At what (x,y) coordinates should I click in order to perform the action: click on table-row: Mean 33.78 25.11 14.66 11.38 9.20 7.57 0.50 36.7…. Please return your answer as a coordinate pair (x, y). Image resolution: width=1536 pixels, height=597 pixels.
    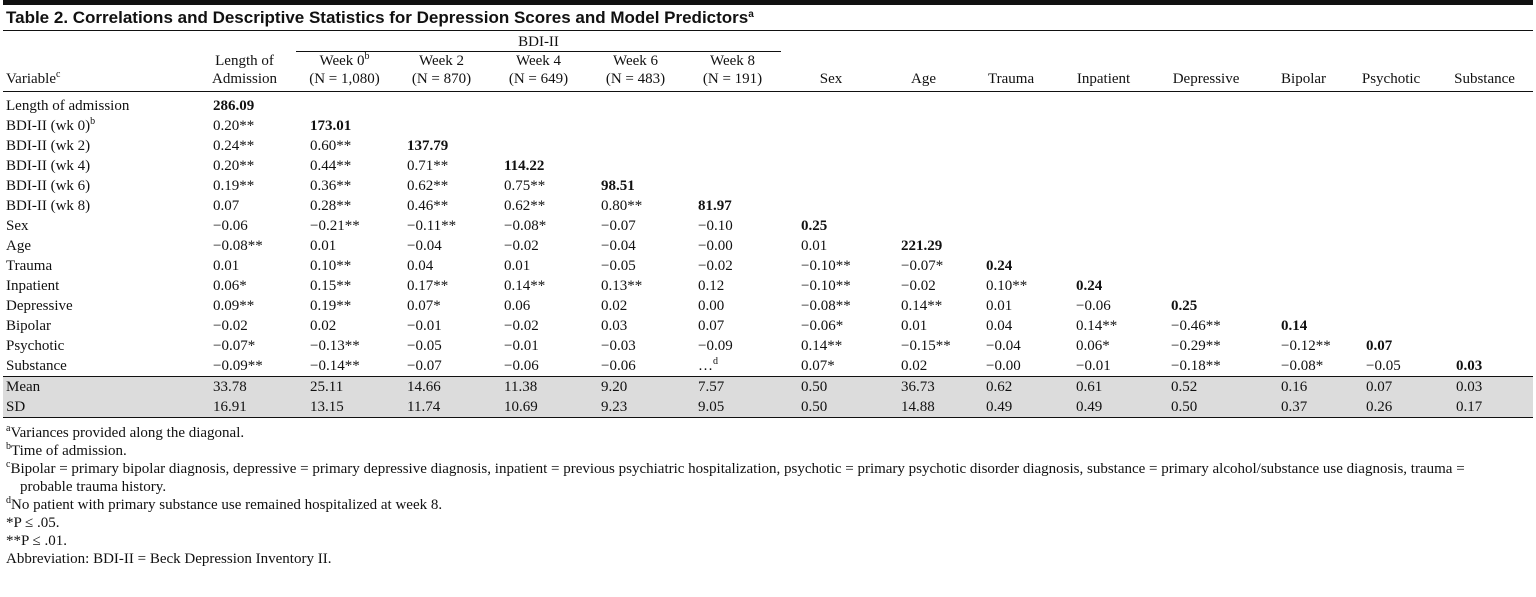
    Looking at the image, I should click on (768, 386).